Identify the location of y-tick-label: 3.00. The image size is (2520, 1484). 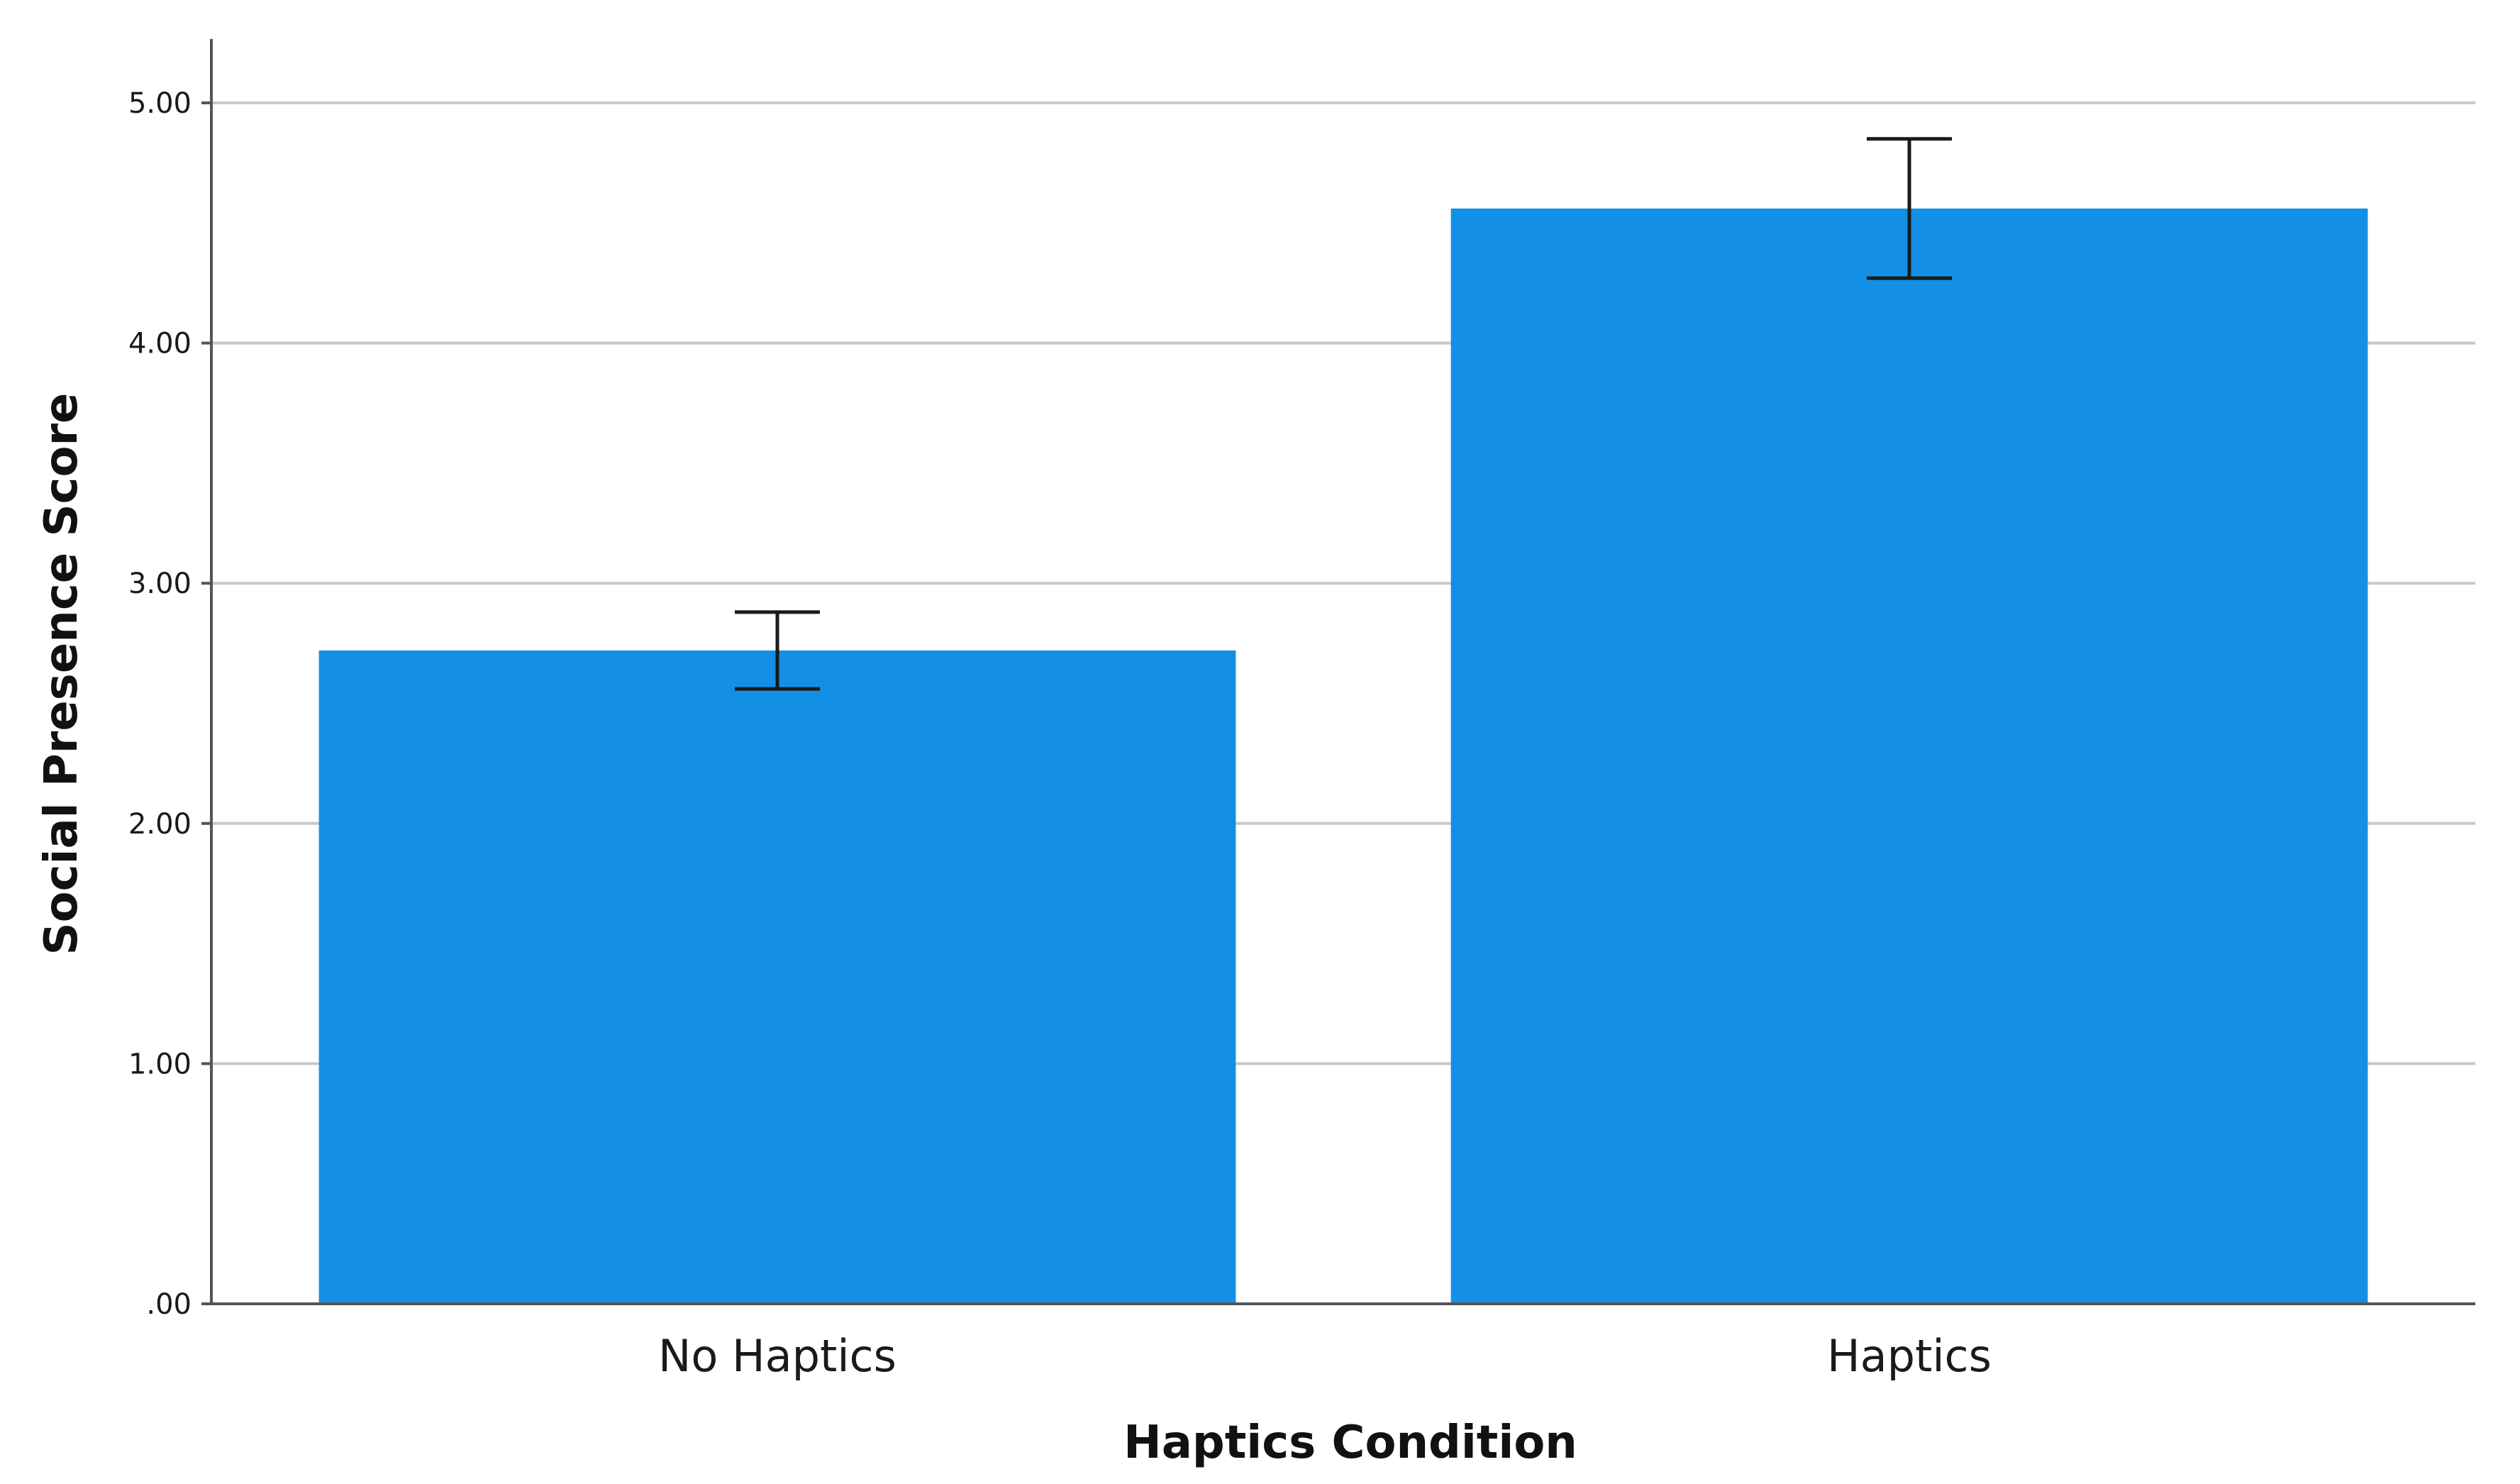
(160, 583).